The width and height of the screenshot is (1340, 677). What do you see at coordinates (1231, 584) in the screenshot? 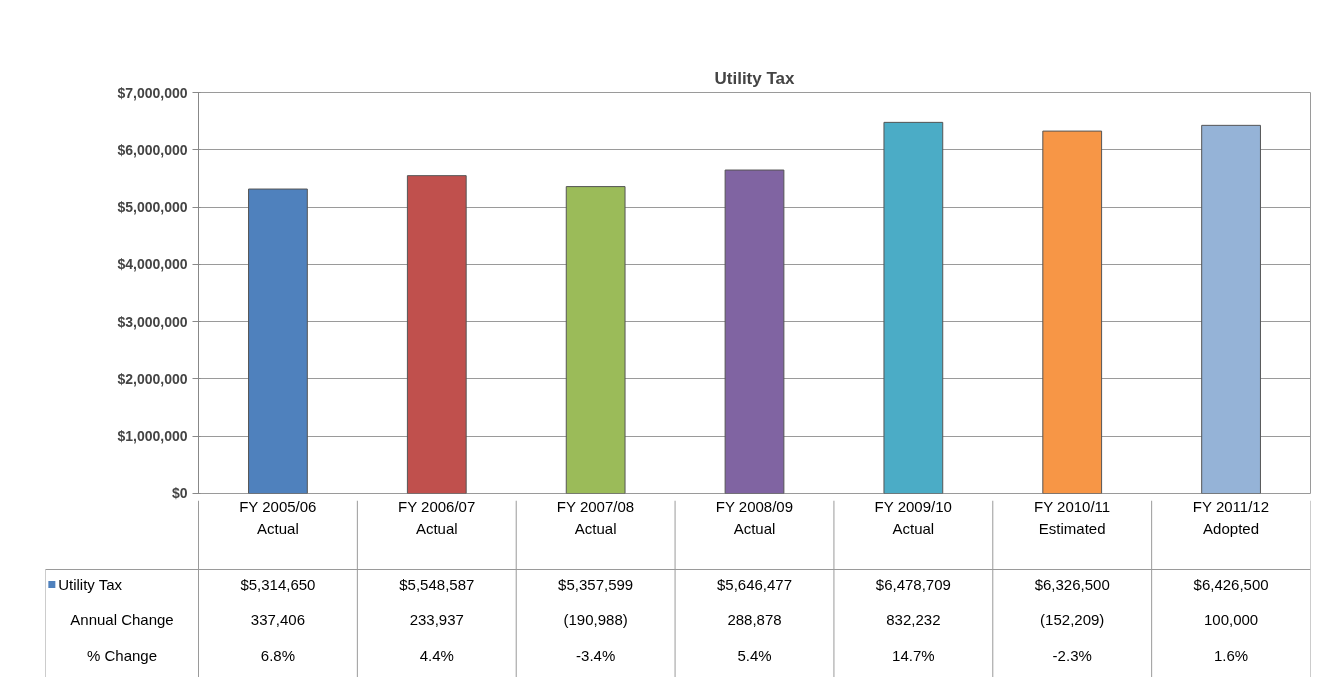
I see `data-label: $6,426,500` at bounding box center [1231, 584].